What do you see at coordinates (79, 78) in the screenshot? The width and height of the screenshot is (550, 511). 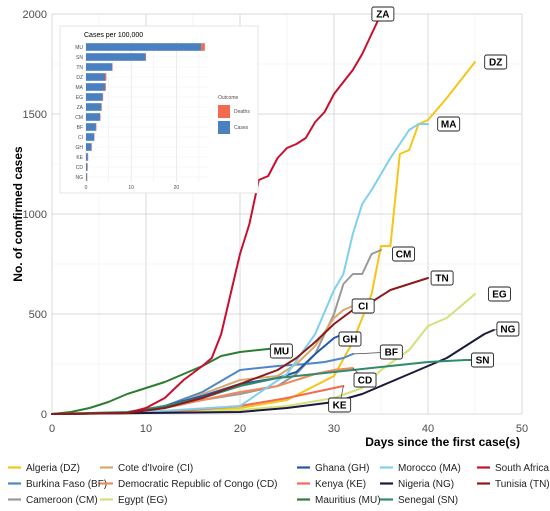 I see `inset-category-label: DZ` at bounding box center [79, 78].